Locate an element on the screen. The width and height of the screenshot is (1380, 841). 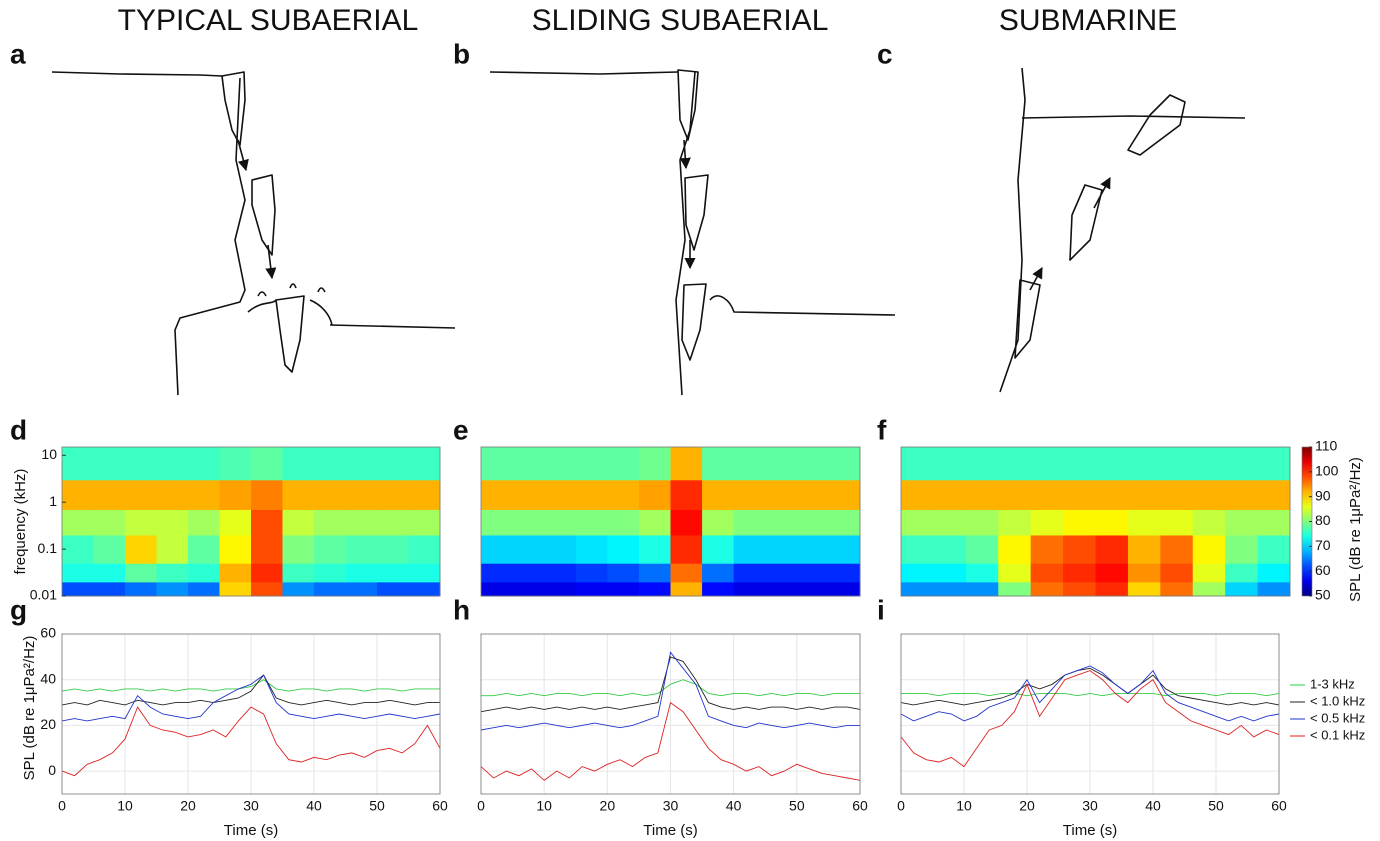
panel-letter: d is located at coordinates (18, 429).